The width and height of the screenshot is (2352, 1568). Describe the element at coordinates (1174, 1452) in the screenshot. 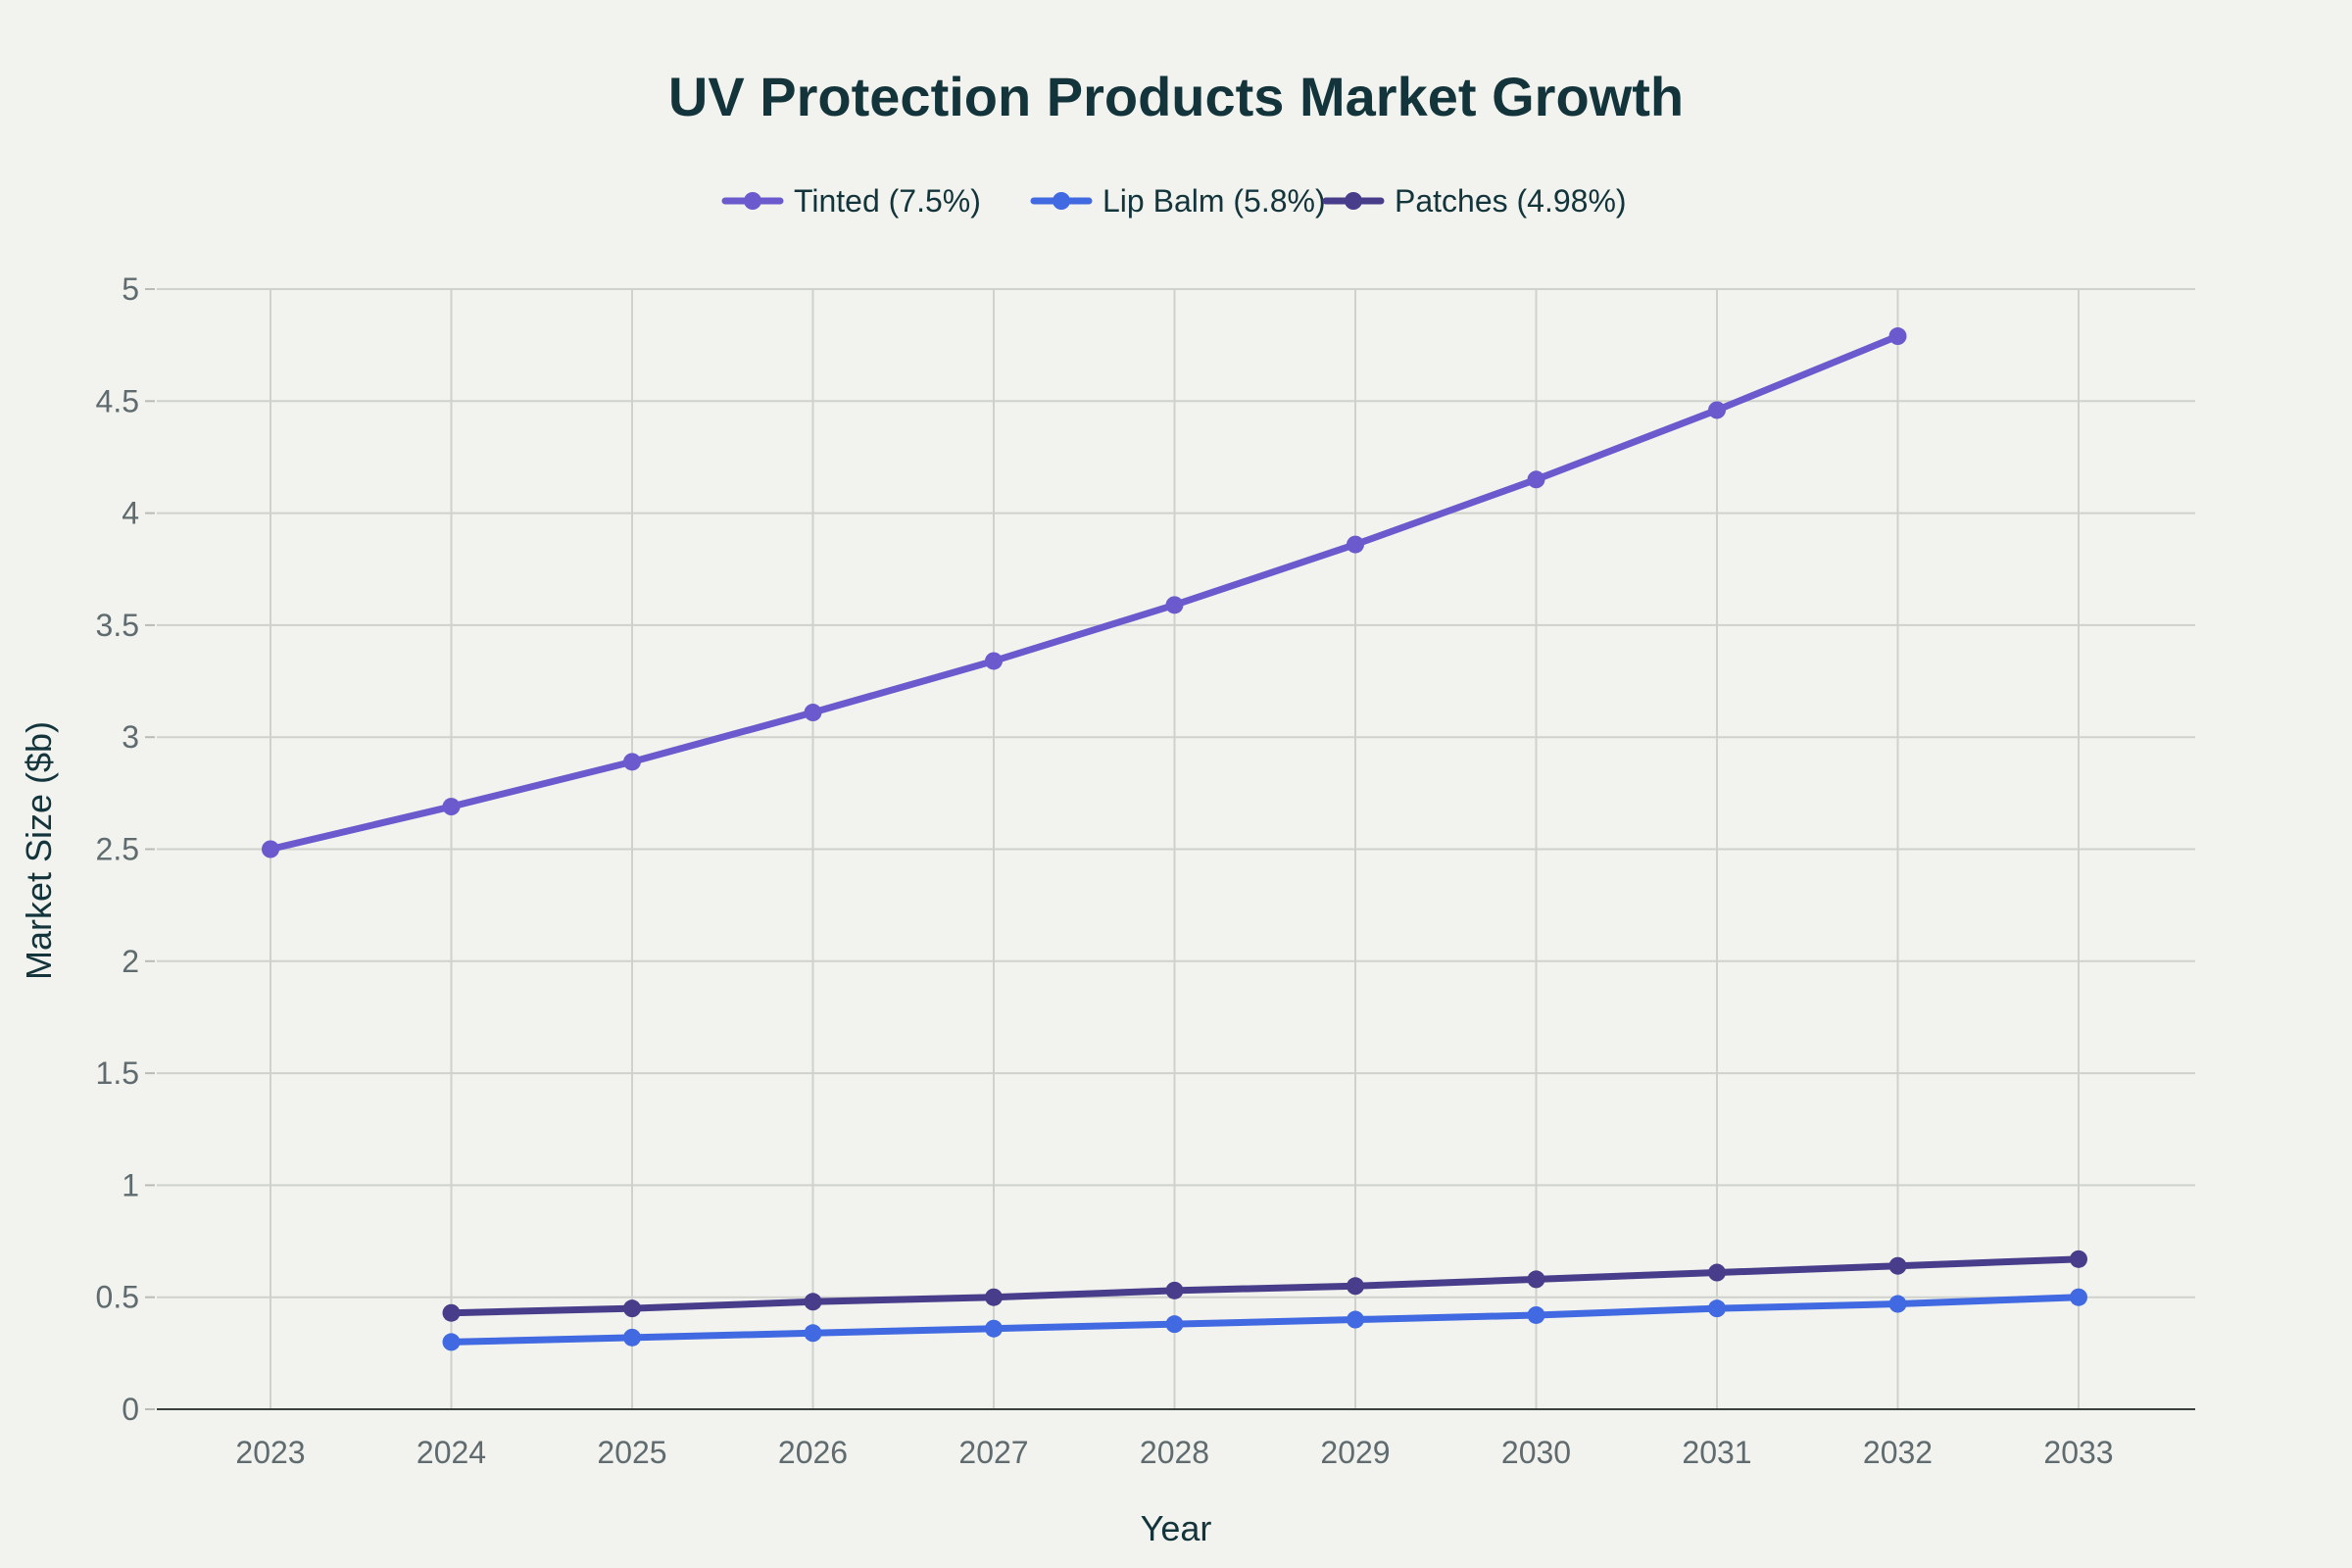

I see `x-tick-label: 2028` at that location.